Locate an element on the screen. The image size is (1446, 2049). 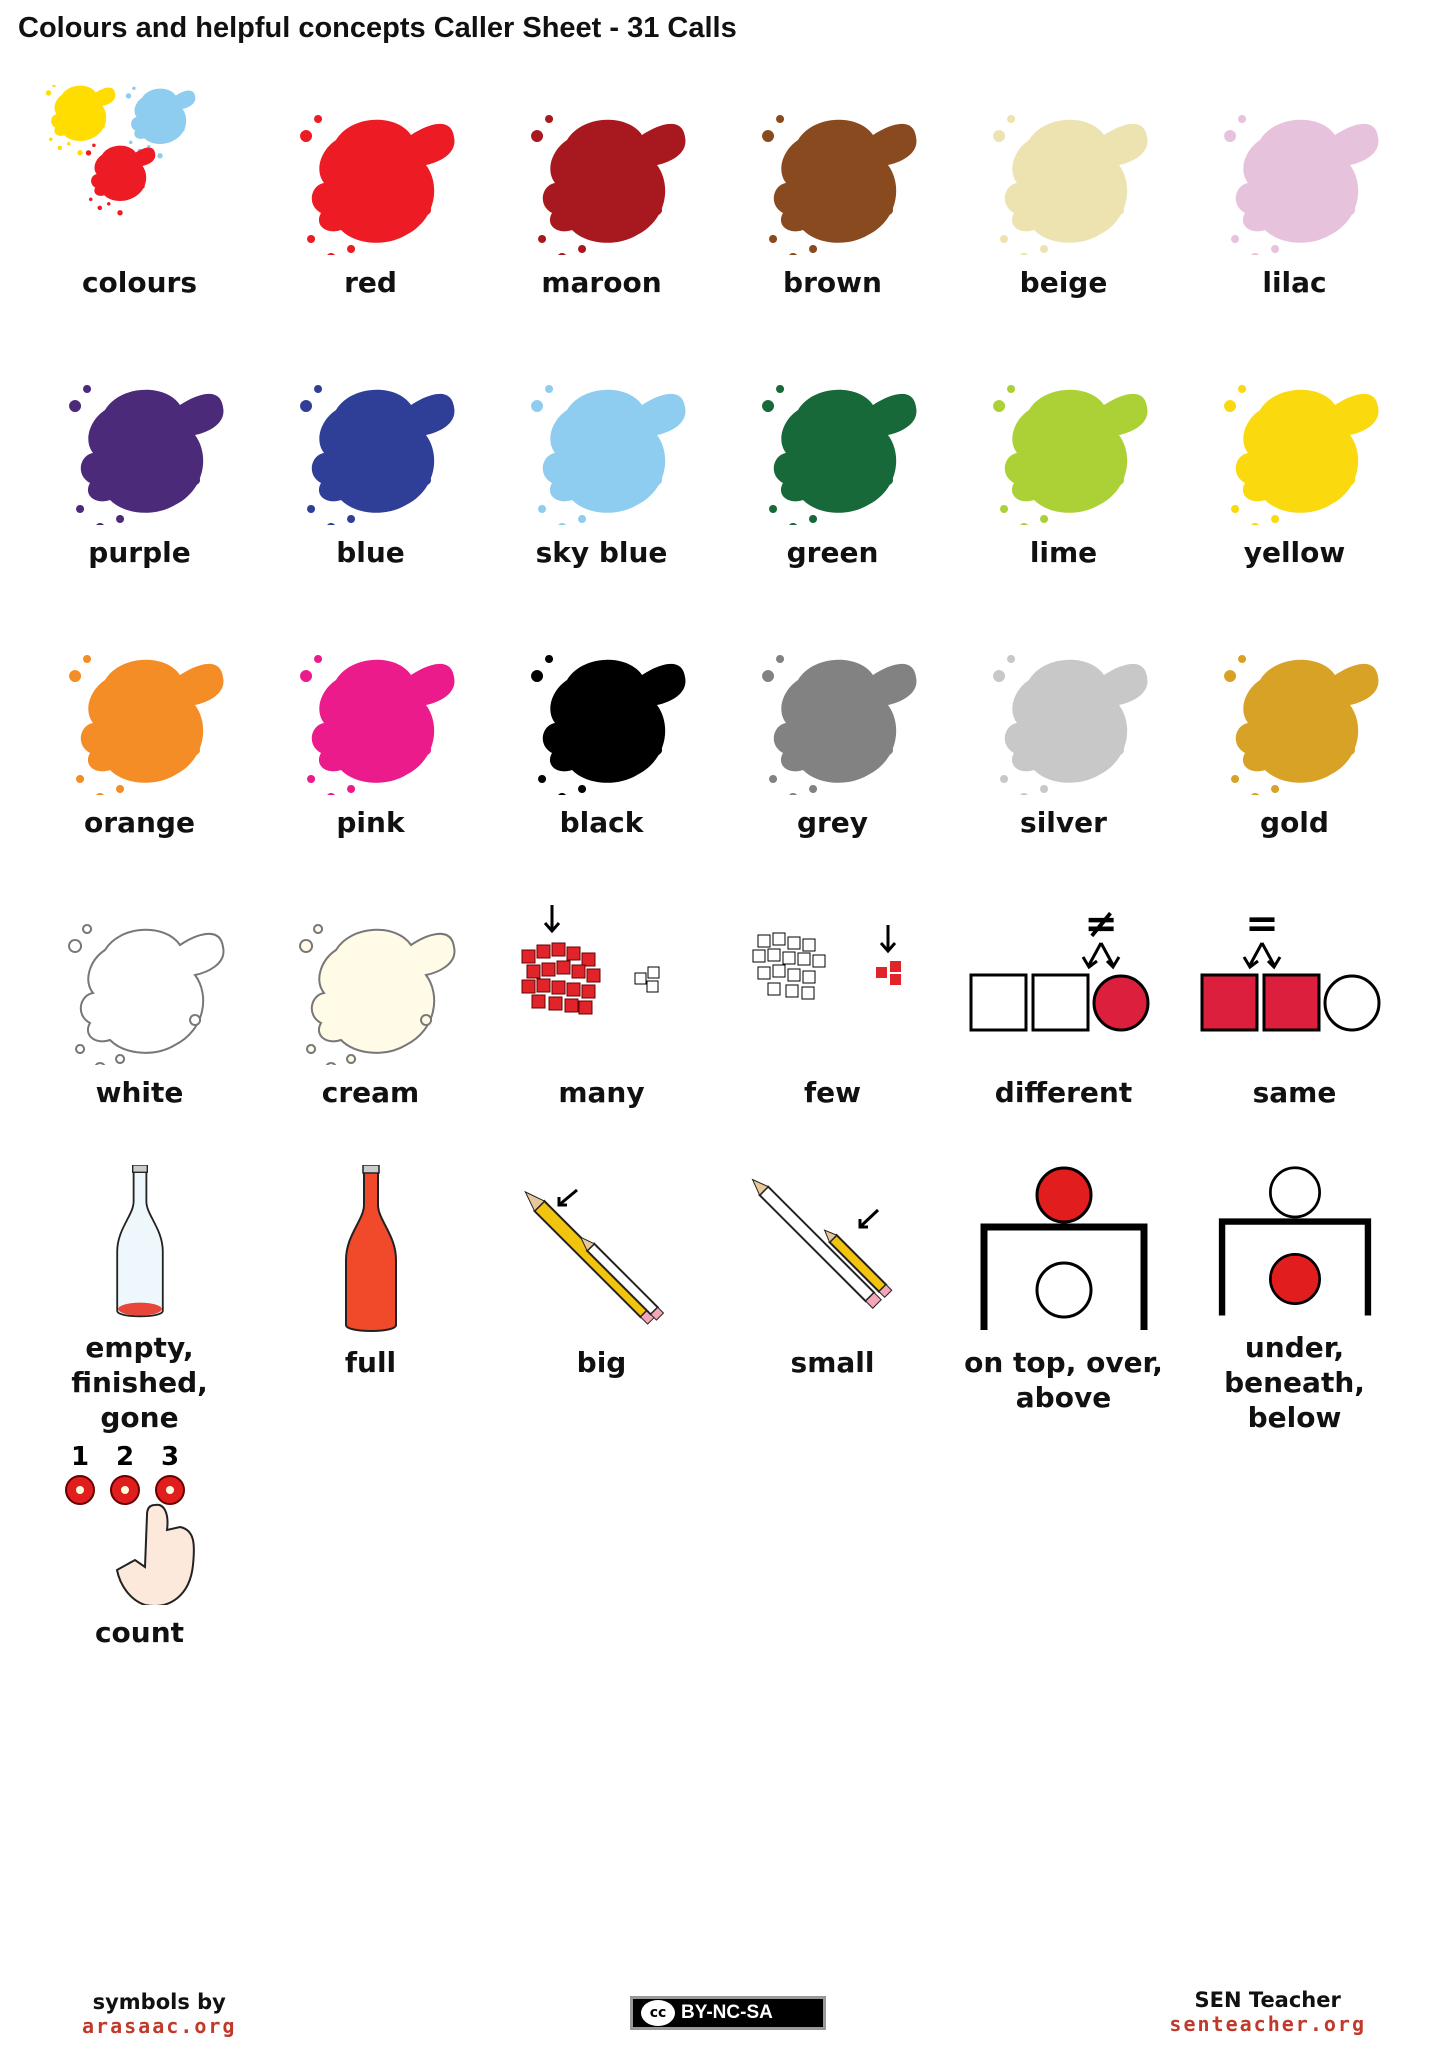
license-text: BY-NC-SA is located at coordinates (727, 2012).